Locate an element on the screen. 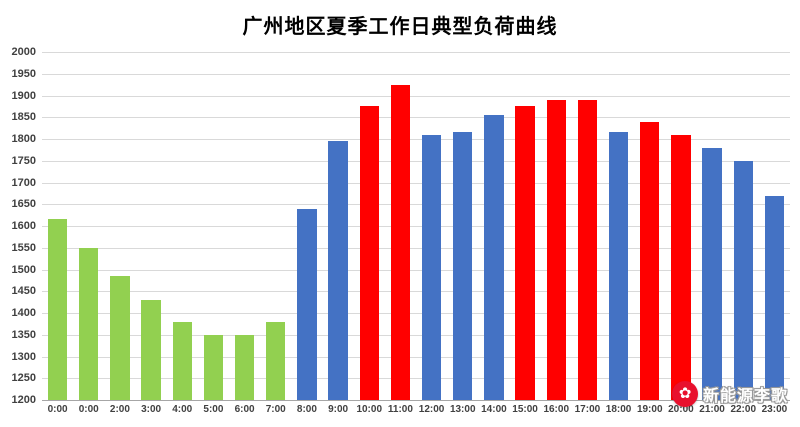 The height and width of the screenshot is (427, 800). y-tick-label: 1400 is located at coordinates (23, 313).